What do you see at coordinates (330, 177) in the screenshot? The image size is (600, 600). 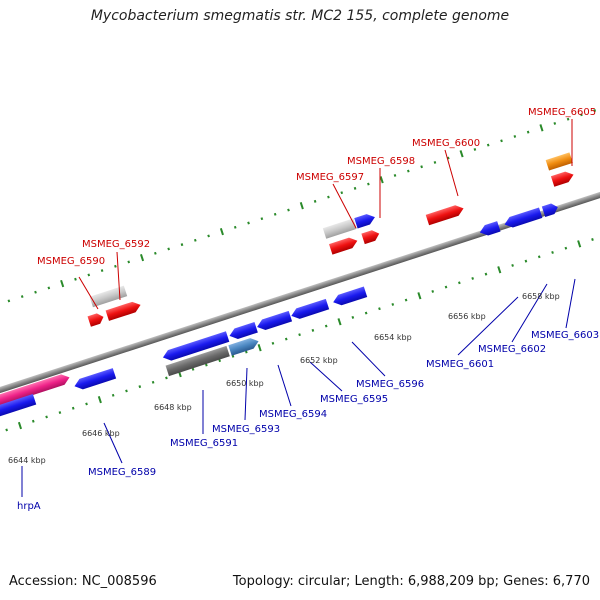 I see `gene-label: MSMEG_6597` at bounding box center [330, 177].